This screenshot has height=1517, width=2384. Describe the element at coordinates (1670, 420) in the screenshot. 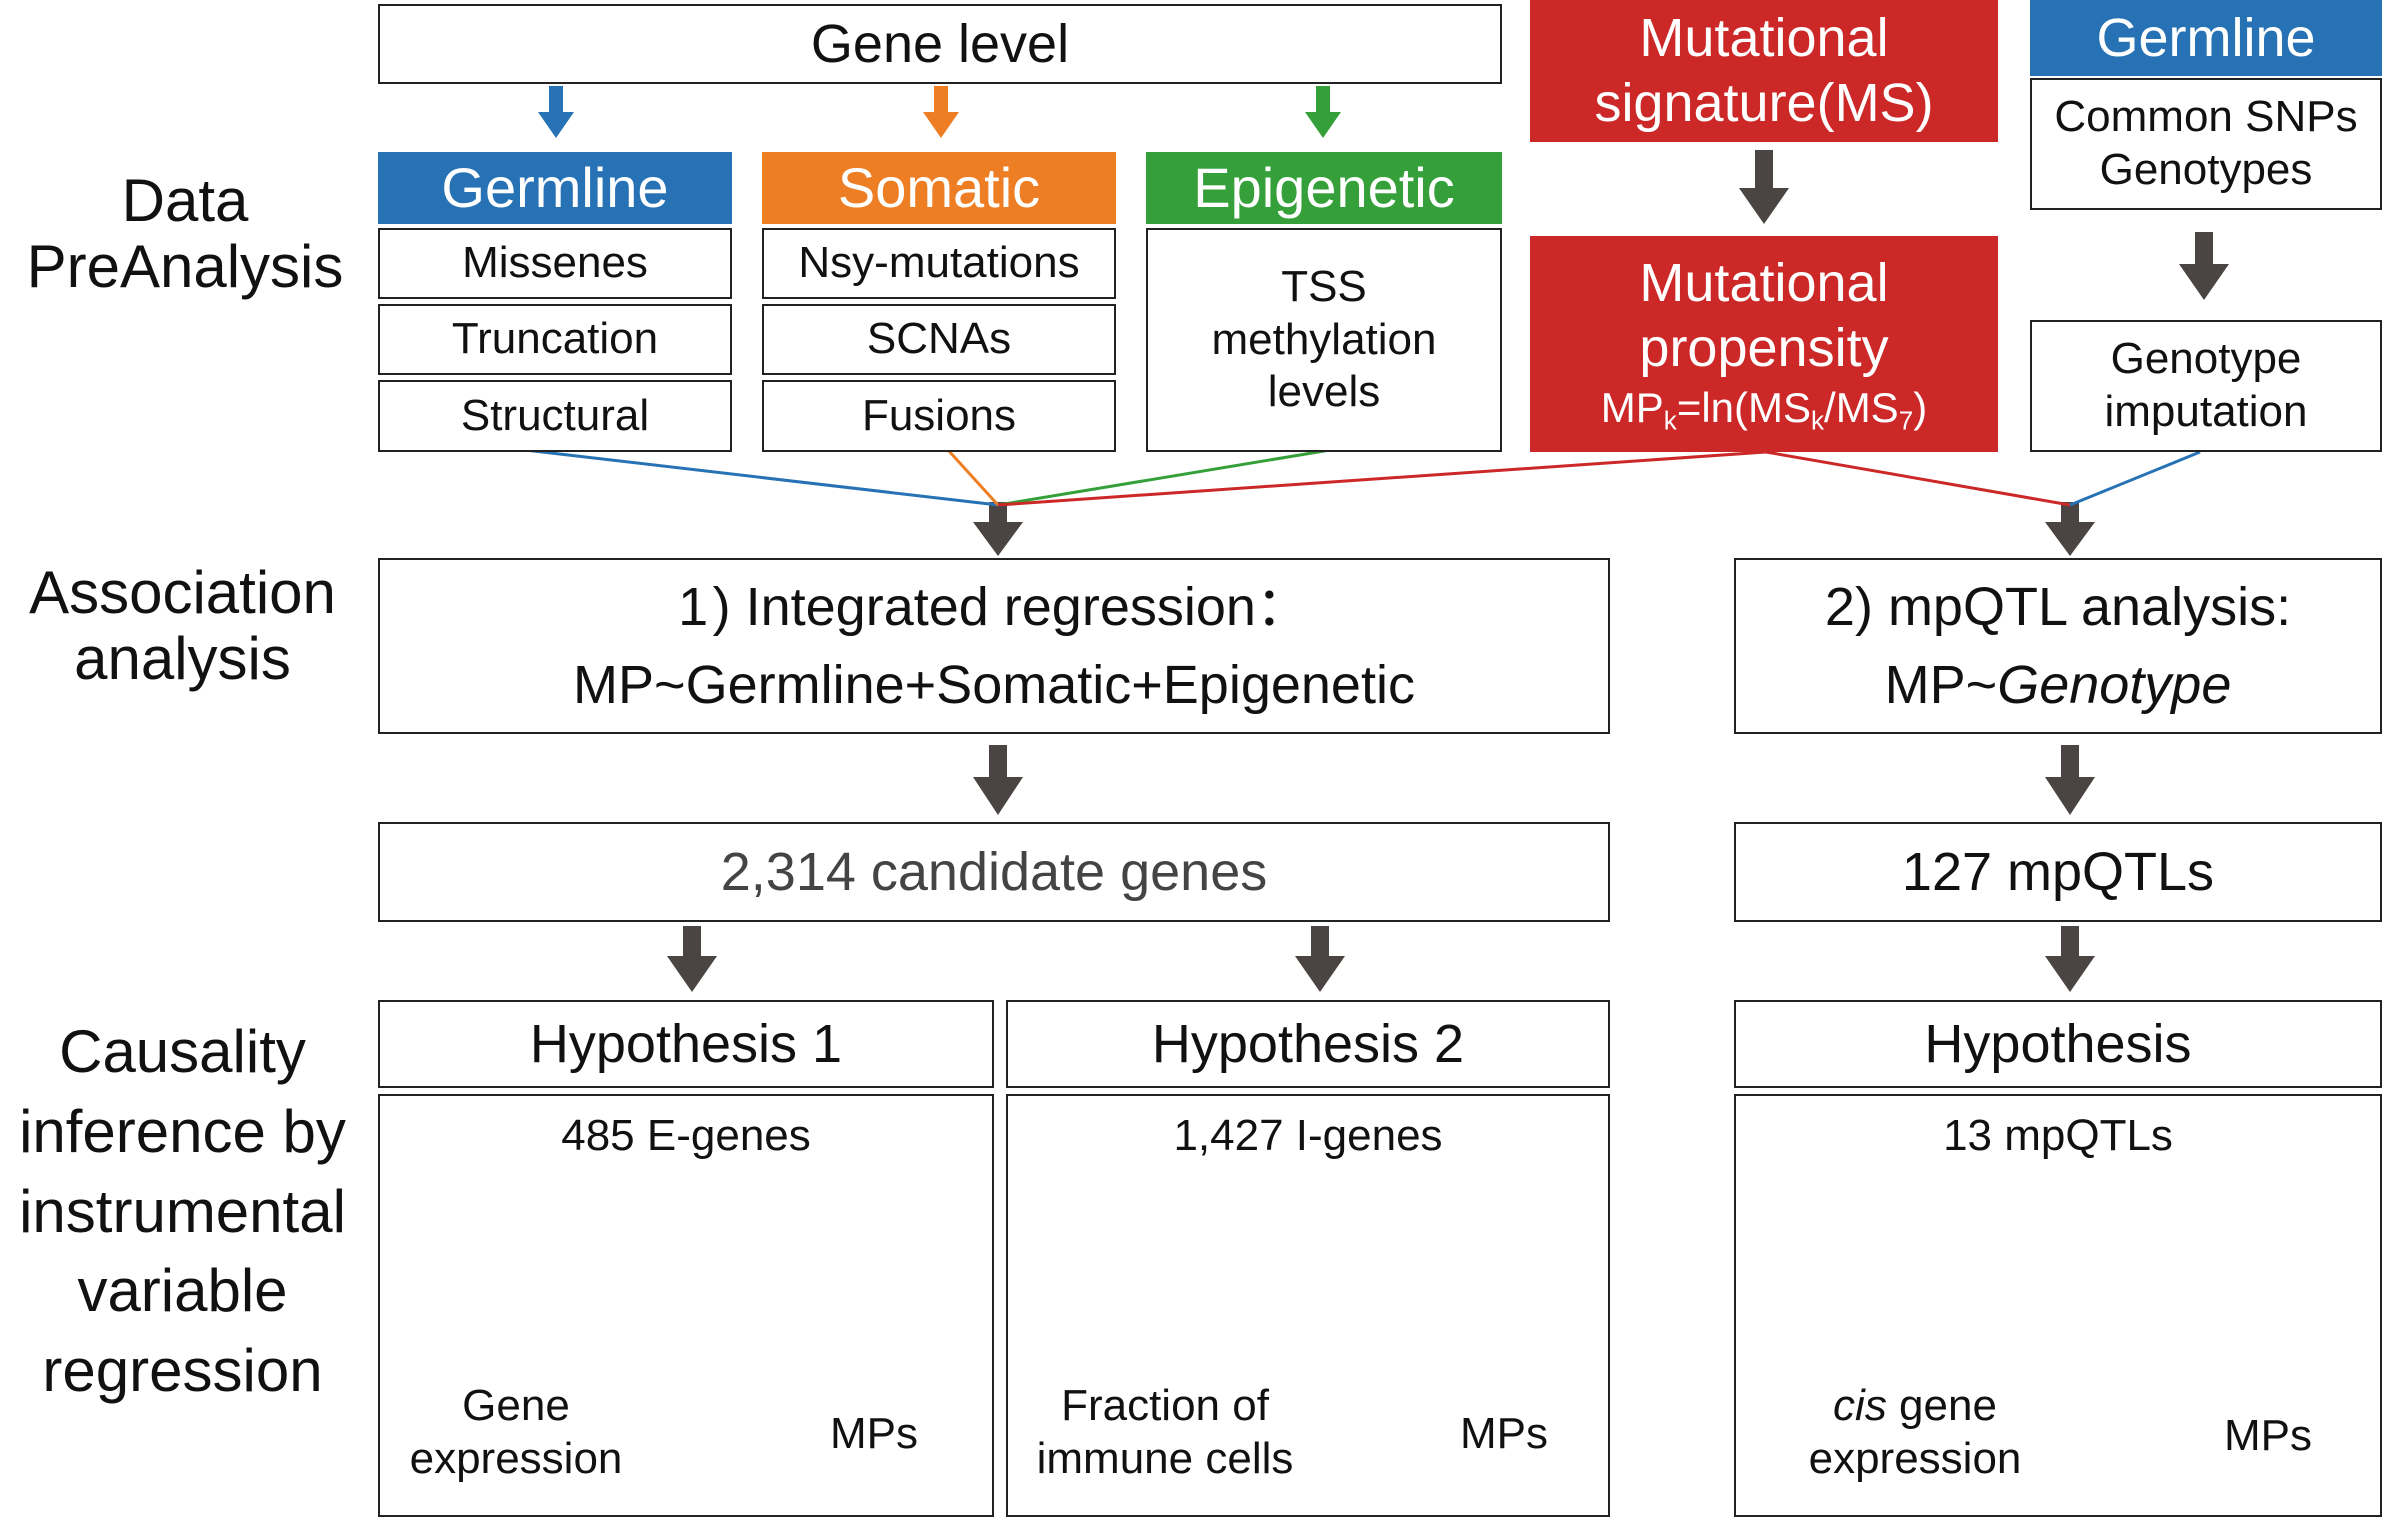

I see `mp-formula-sub1: k` at that location.